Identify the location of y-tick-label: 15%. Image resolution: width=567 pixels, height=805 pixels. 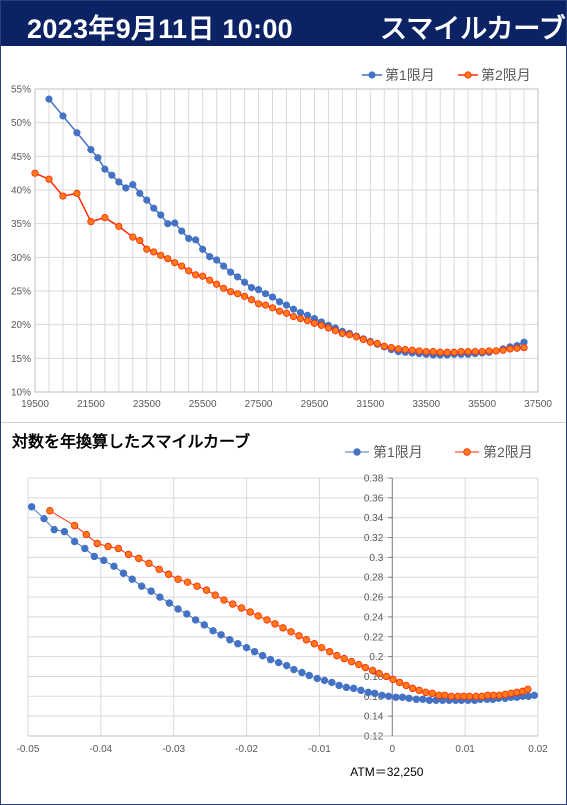
(21, 359).